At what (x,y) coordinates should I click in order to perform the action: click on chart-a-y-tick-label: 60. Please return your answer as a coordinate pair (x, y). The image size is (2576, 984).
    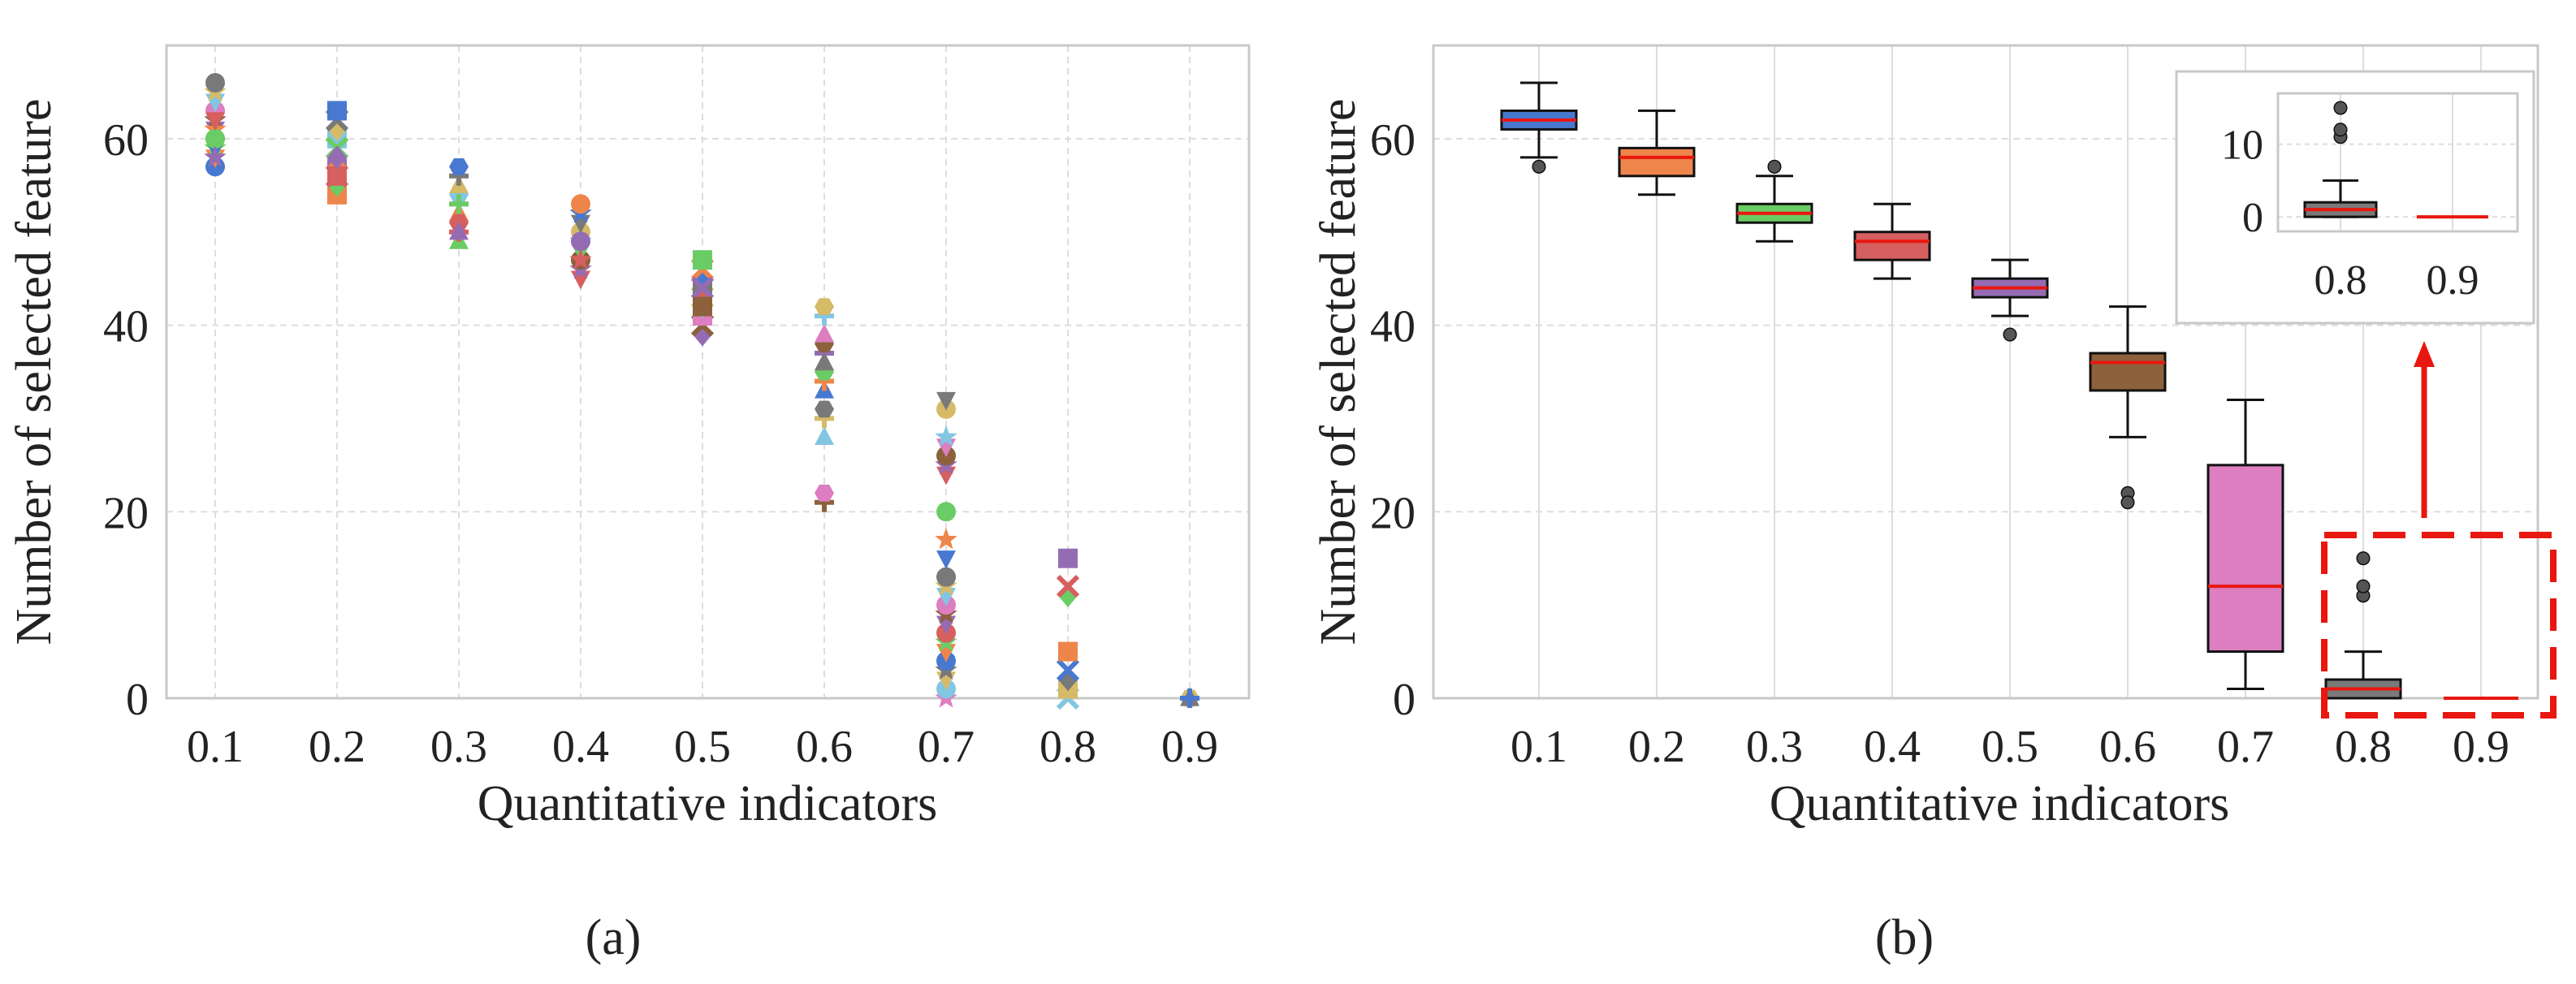
    Looking at the image, I should click on (126, 141).